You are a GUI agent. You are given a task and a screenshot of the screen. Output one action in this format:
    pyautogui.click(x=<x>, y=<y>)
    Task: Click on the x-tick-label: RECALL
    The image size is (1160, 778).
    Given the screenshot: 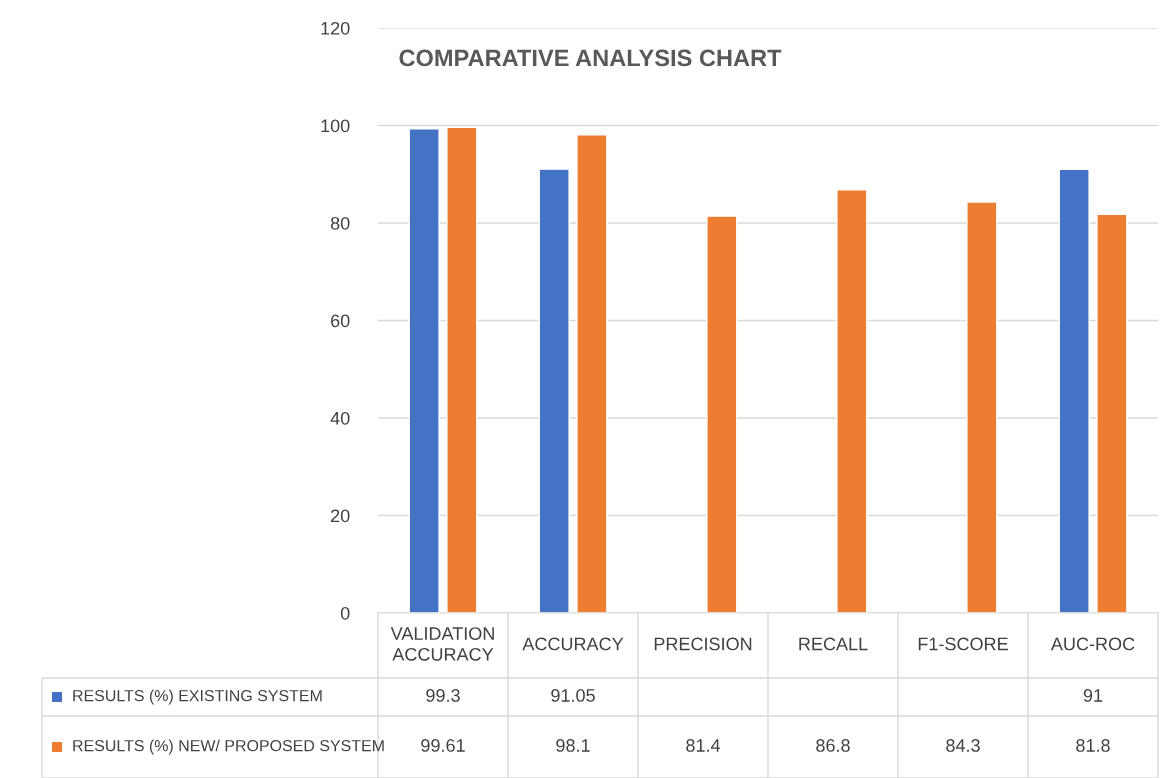 What is the action you would take?
    pyautogui.click(x=833, y=644)
    